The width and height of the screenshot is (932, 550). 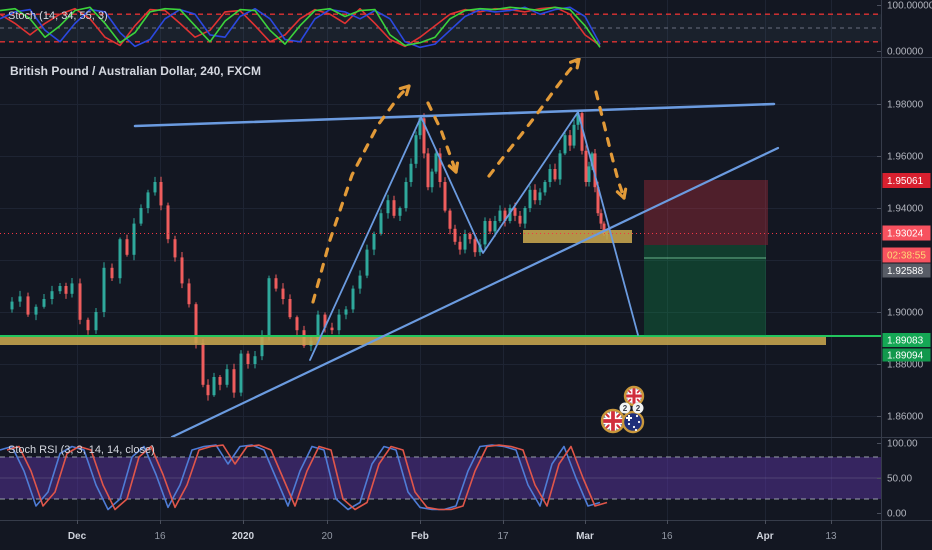 I want to click on stoch-rsi-indicator-legend: Stoch RSI (3, 3, 14, 14, close), so click(x=81, y=450).